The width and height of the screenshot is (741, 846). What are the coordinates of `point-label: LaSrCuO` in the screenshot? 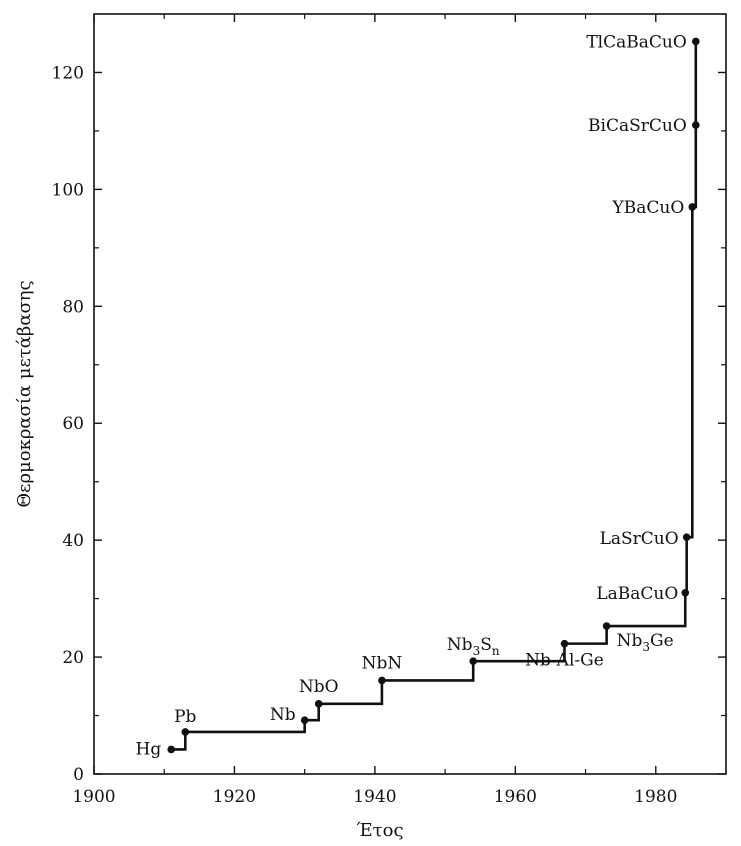 It's located at (639, 539).